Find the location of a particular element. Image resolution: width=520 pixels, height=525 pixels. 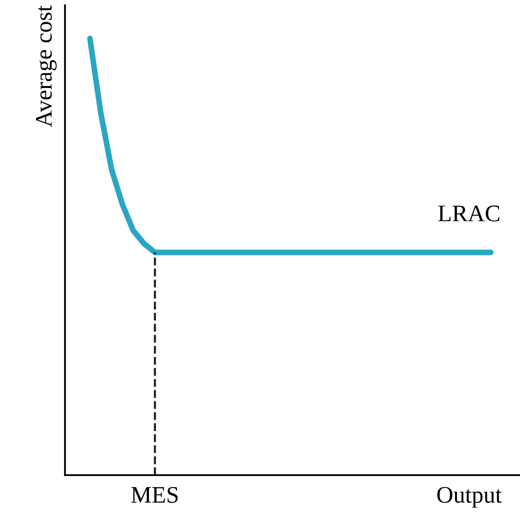

annotation: LRAC is located at coordinates (469, 214).